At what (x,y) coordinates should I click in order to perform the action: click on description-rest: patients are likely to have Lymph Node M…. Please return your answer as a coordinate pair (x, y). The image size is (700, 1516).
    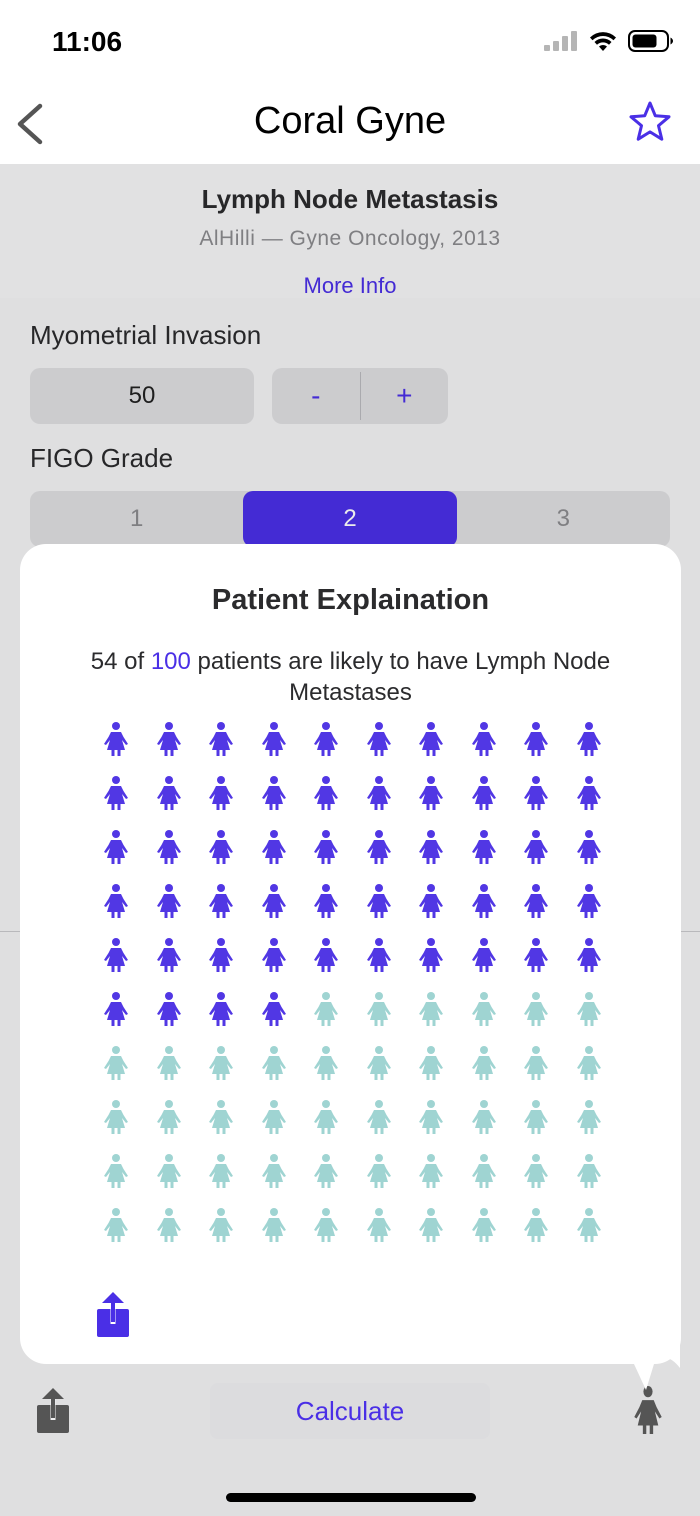
    Looking at the image, I should click on (400, 677).